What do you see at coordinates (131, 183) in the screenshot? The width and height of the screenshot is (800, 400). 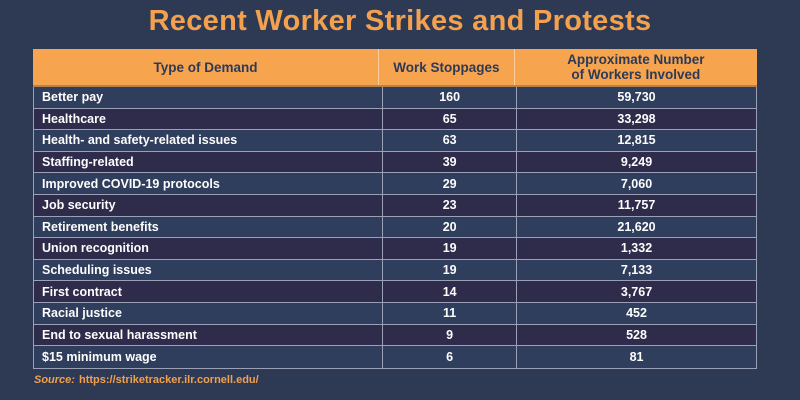 I see `demand-cell: Improved COVID-19 protocols` at bounding box center [131, 183].